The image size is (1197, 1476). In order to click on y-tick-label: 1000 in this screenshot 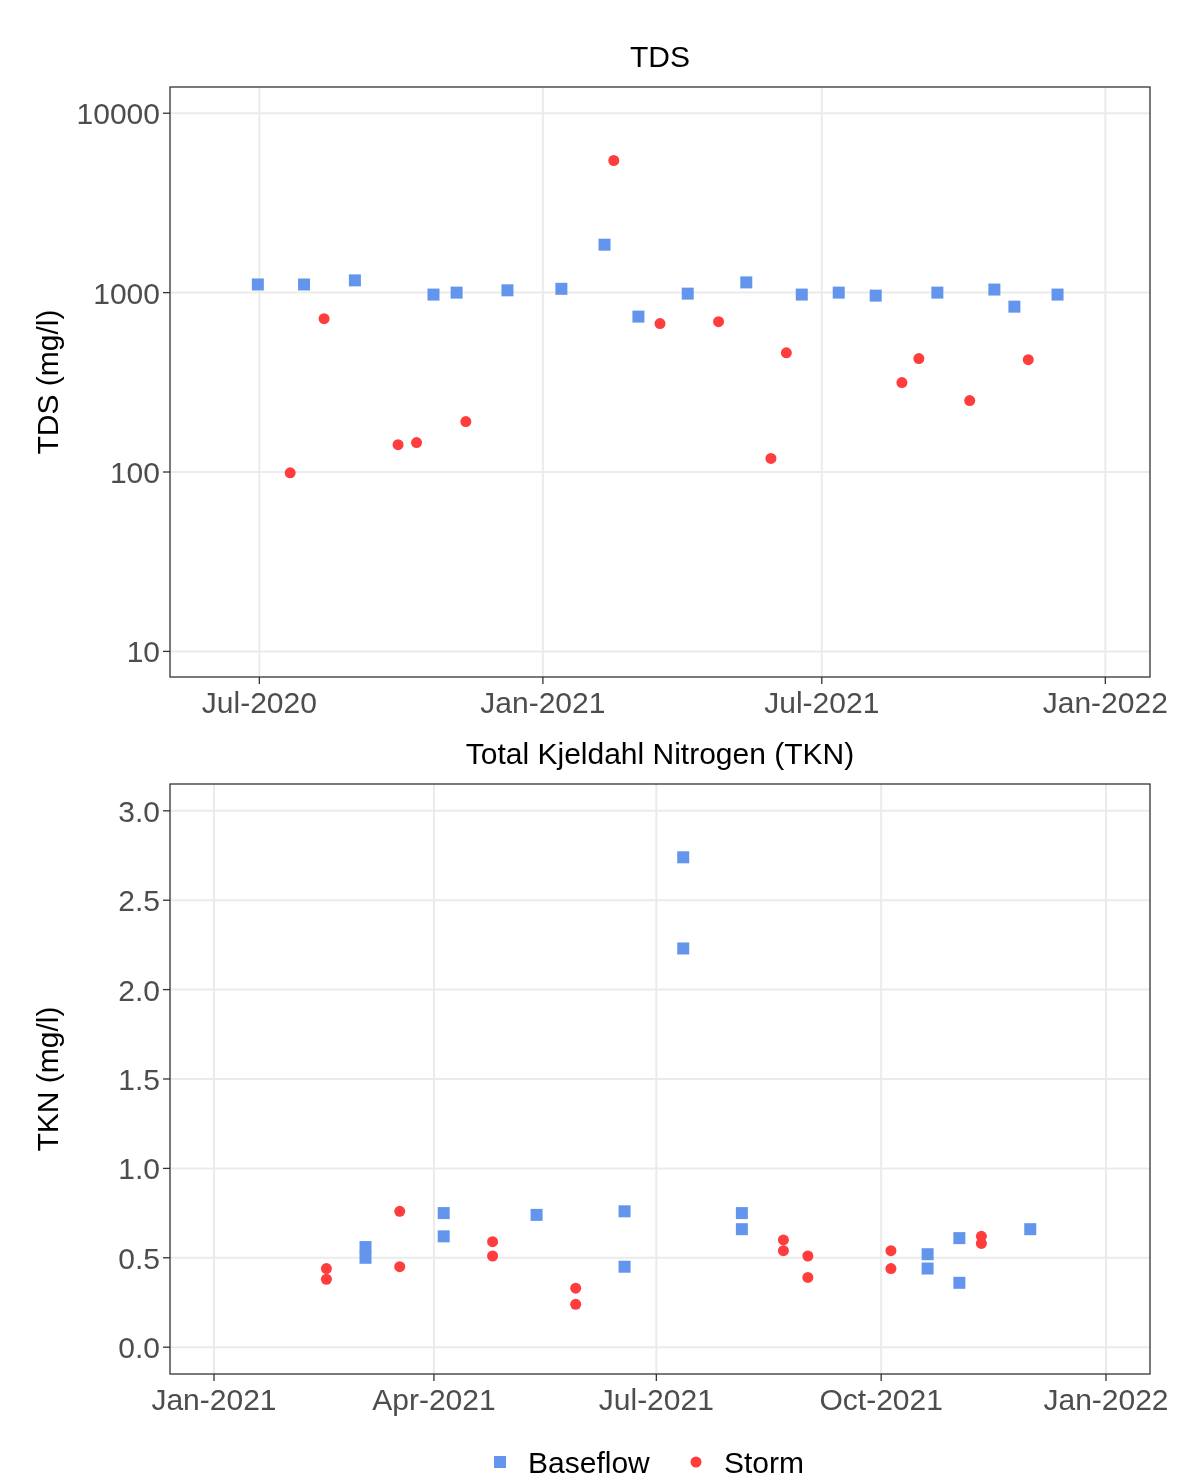, I will do `click(126, 293)`.